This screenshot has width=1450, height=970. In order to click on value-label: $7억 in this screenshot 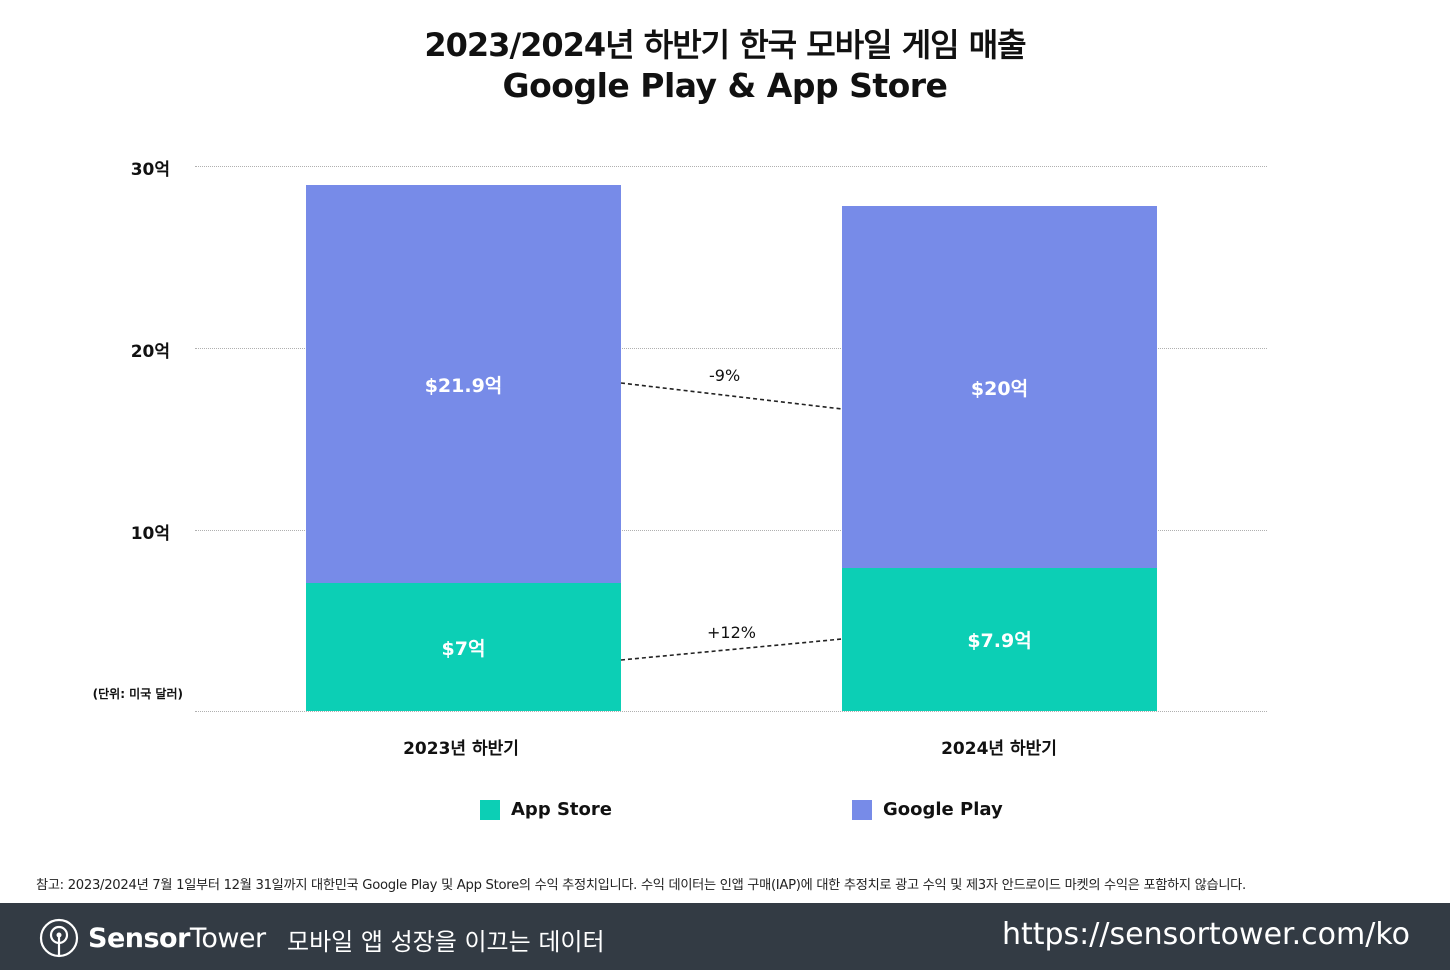, I will do `click(463, 648)`.